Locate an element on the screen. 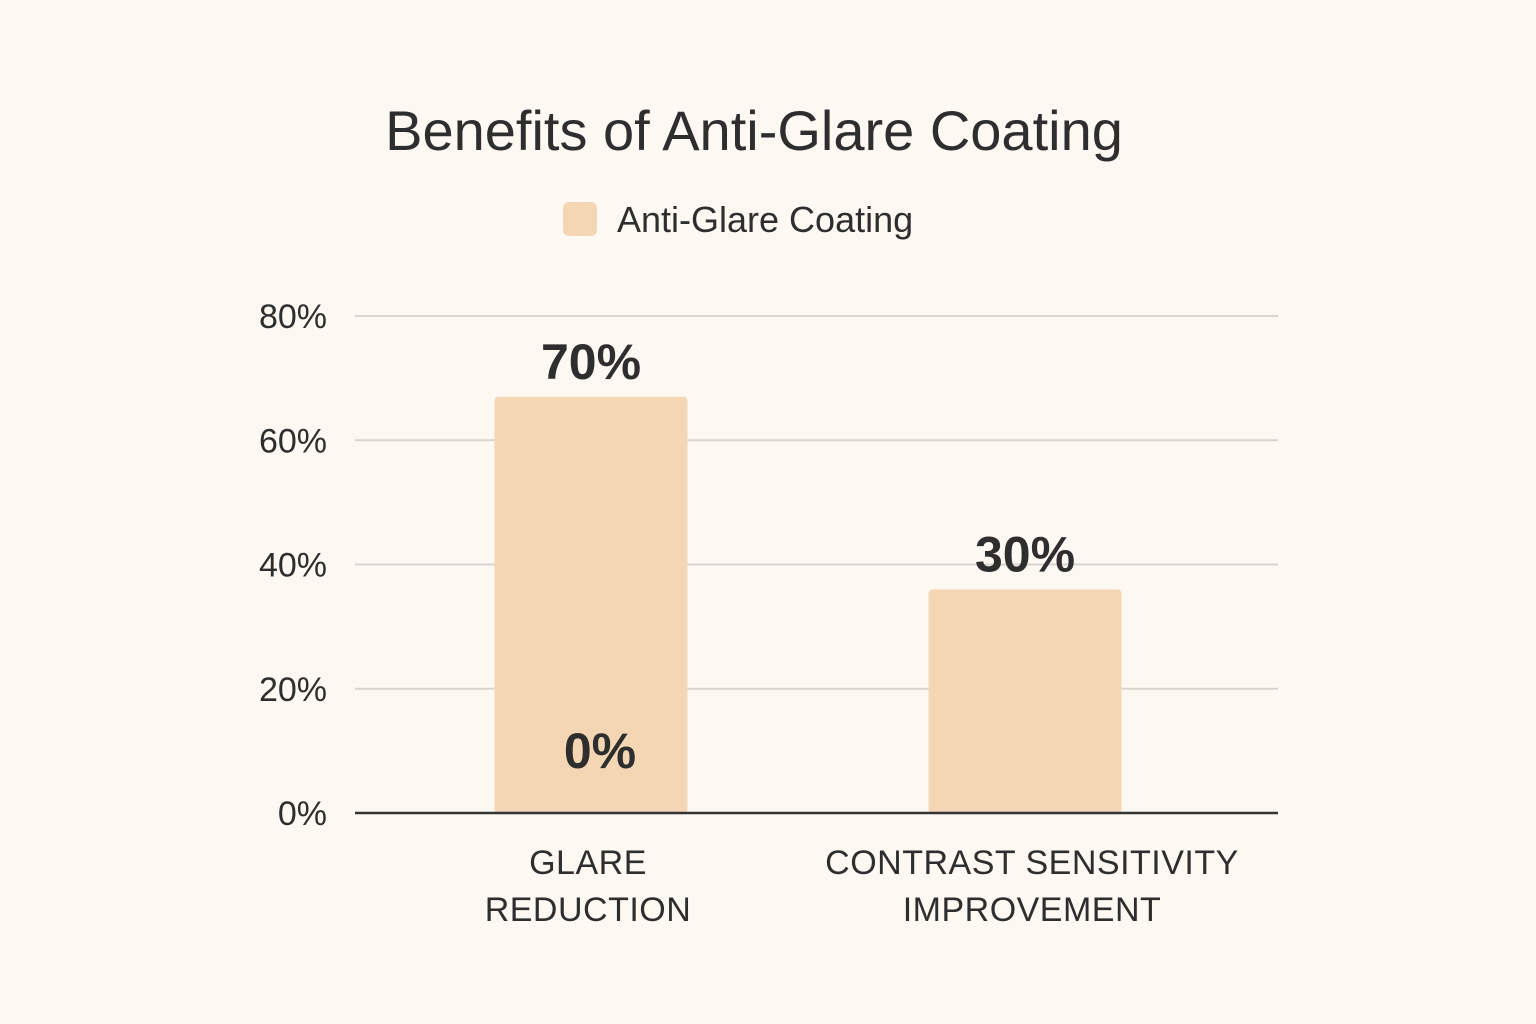 The image size is (1536, 1024). x-category-label: GLARE is located at coordinates (588, 863).